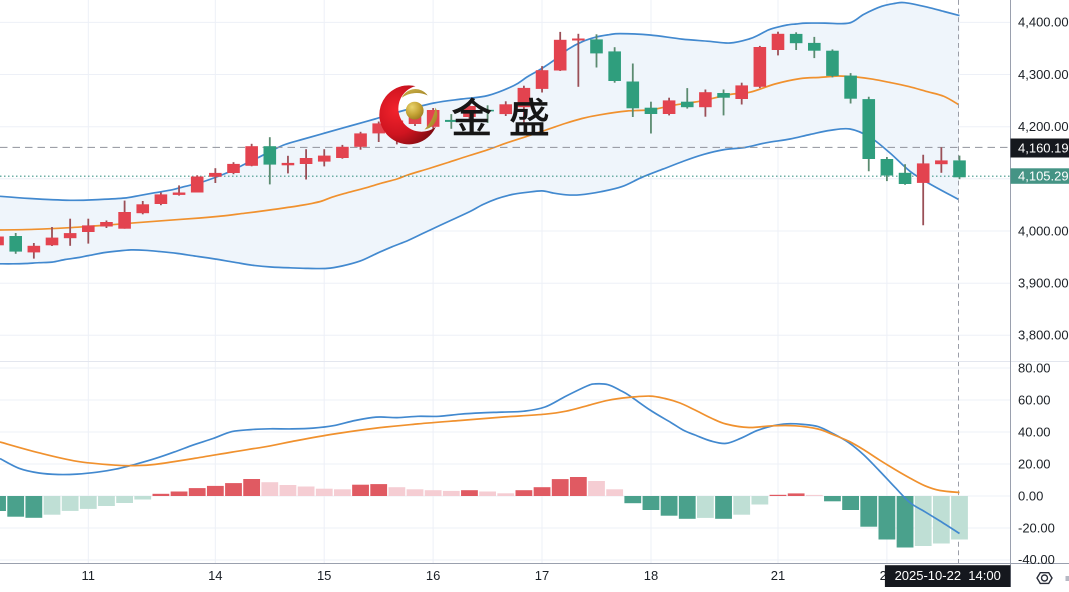  I want to click on svg-text: 2025-10-22 14:00, so click(948, 575).